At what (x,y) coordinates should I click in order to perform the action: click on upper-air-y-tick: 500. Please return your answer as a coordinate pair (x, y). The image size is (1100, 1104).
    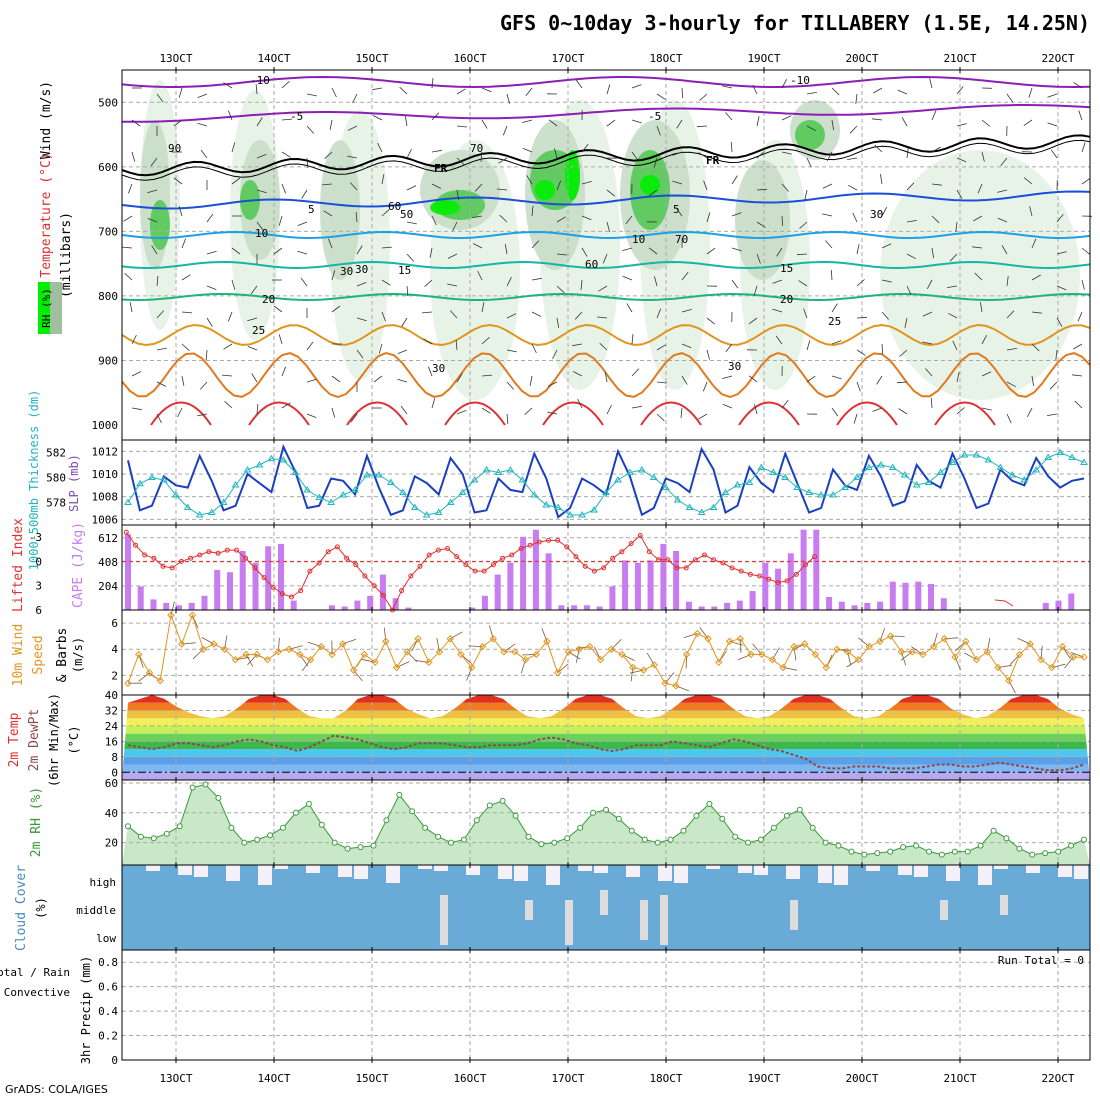
    Looking at the image, I should click on (108, 102).